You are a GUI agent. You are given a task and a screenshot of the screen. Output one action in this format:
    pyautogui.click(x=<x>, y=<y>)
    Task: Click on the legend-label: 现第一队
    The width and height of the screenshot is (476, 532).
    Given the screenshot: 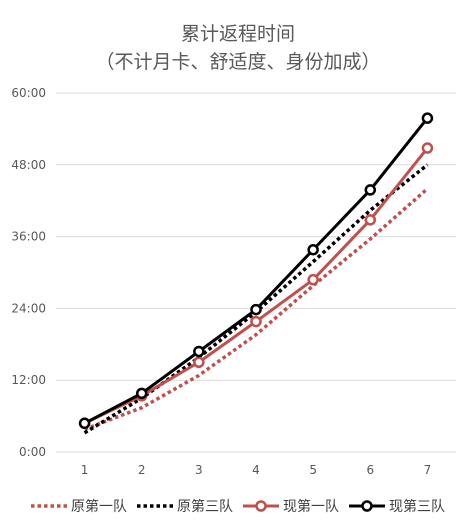 What is the action you would take?
    pyautogui.click(x=311, y=506)
    